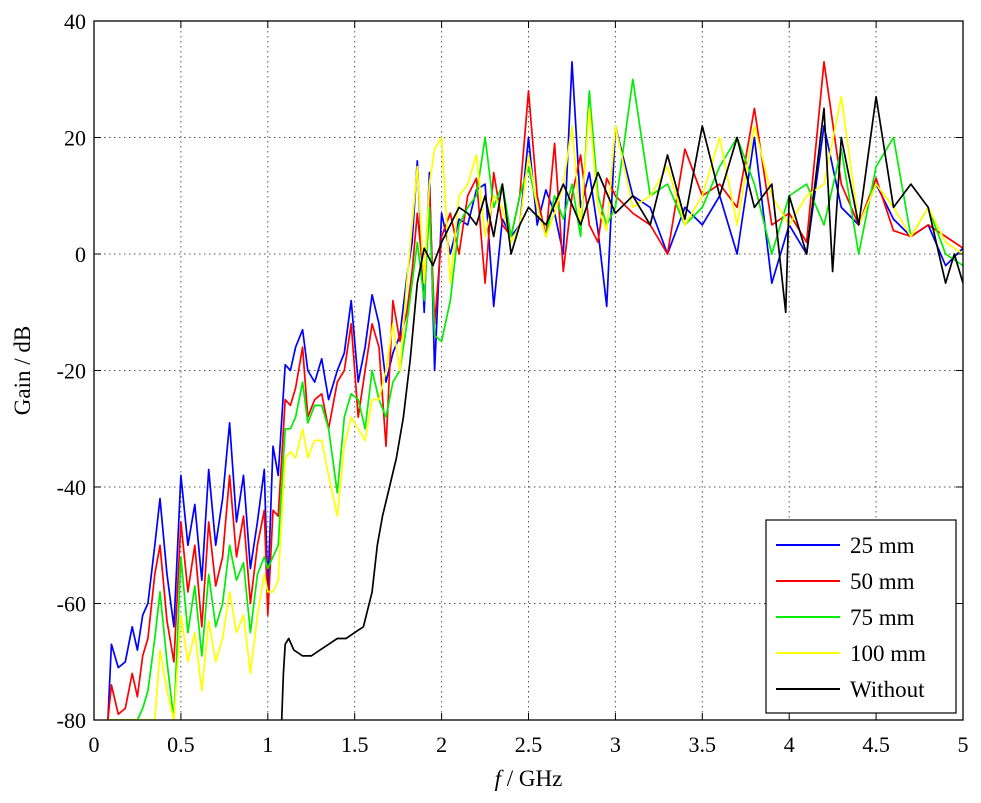 This screenshot has height=803, width=981. What do you see at coordinates (963, 744) in the screenshot?
I see `x-tick-label: 5` at bounding box center [963, 744].